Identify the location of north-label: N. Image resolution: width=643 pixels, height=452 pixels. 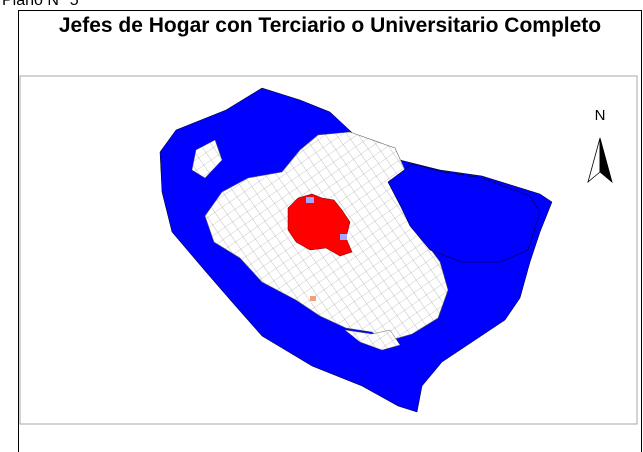
(600, 115).